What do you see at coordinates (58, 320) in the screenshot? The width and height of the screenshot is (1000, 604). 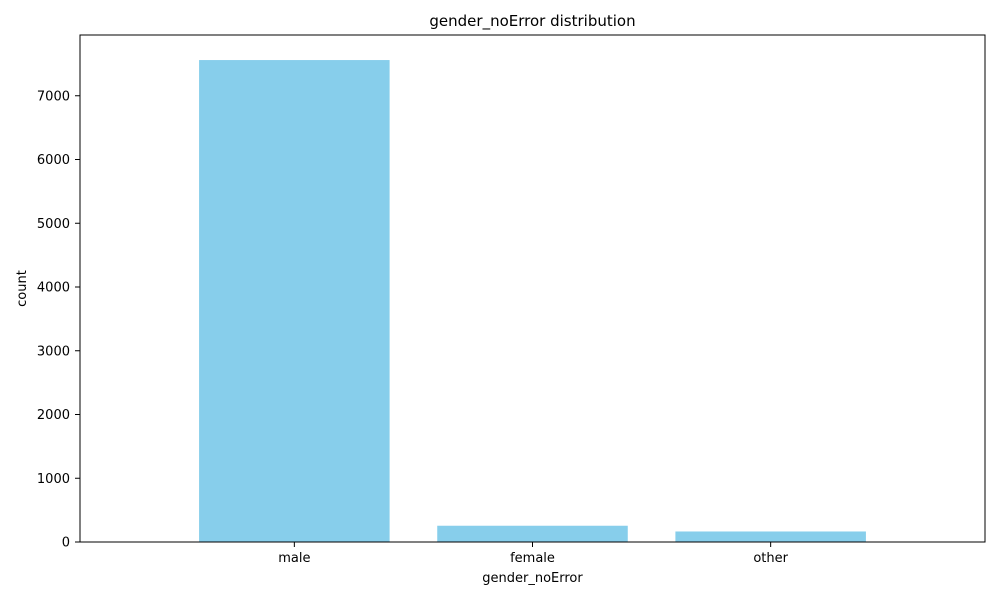 I see `y-axis: 0 1000 2000 3000 4000 5000 6000 7000` at bounding box center [58, 320].